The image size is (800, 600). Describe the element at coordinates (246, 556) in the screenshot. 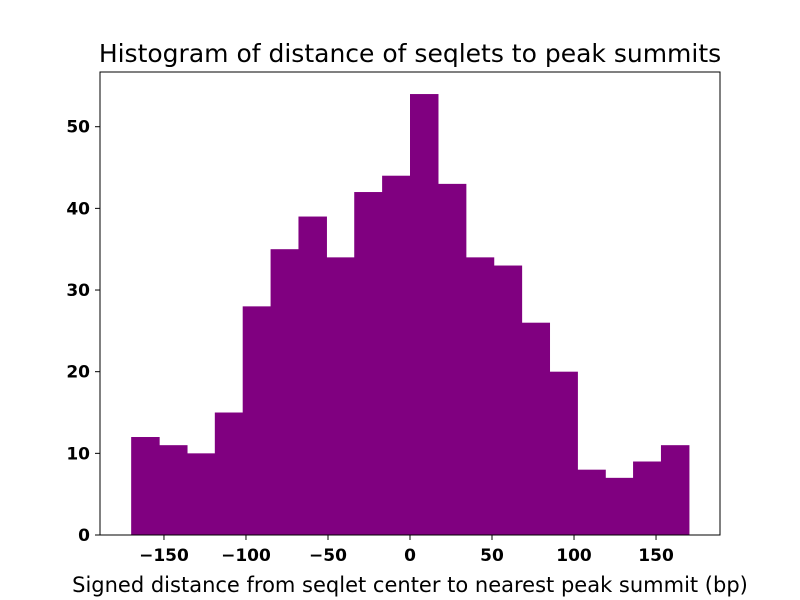

I see `x-tick-label: −100` at that location.